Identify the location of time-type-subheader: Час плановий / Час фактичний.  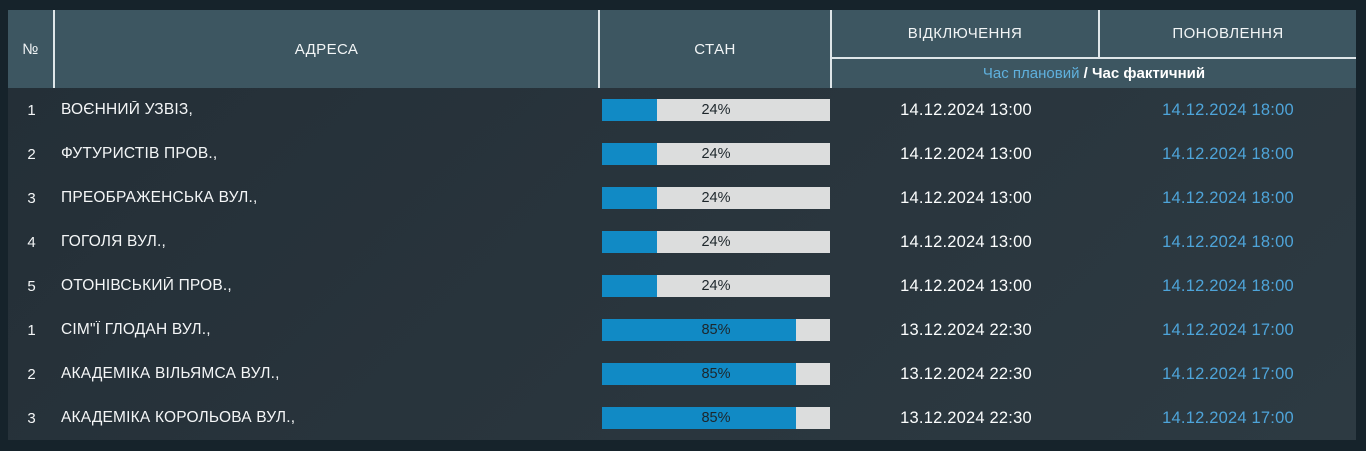
(1094, 72).